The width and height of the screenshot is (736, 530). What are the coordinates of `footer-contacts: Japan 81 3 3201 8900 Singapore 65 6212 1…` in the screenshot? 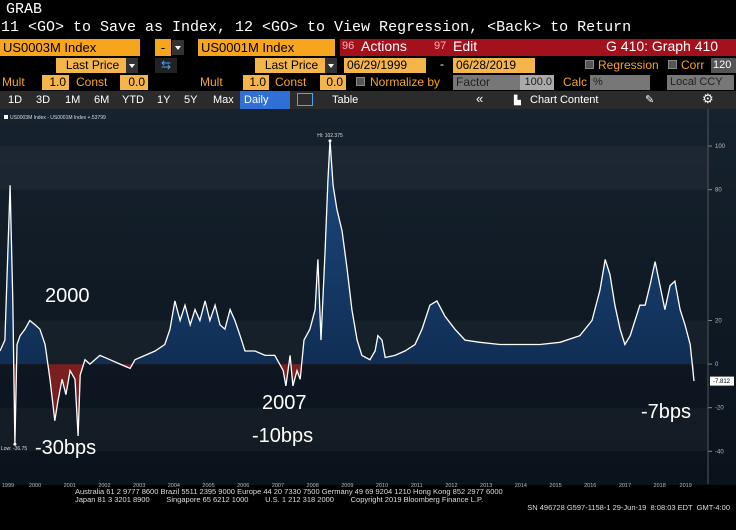 It's located at (279, 499).